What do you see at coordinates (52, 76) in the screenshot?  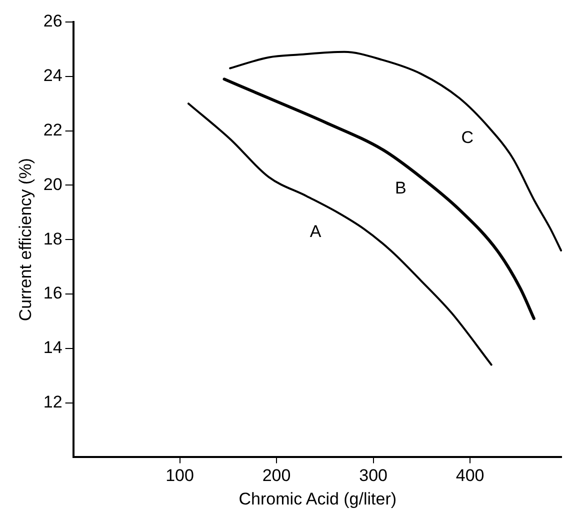 I see `y-tick-label: 24` at bounding box center [52, 76].